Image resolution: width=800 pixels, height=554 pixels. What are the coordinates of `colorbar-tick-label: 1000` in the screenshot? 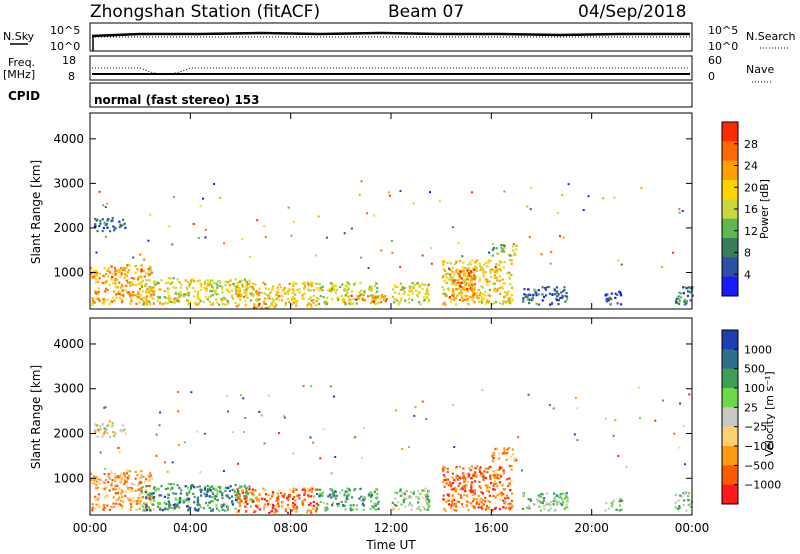 It's located at (758, 349).